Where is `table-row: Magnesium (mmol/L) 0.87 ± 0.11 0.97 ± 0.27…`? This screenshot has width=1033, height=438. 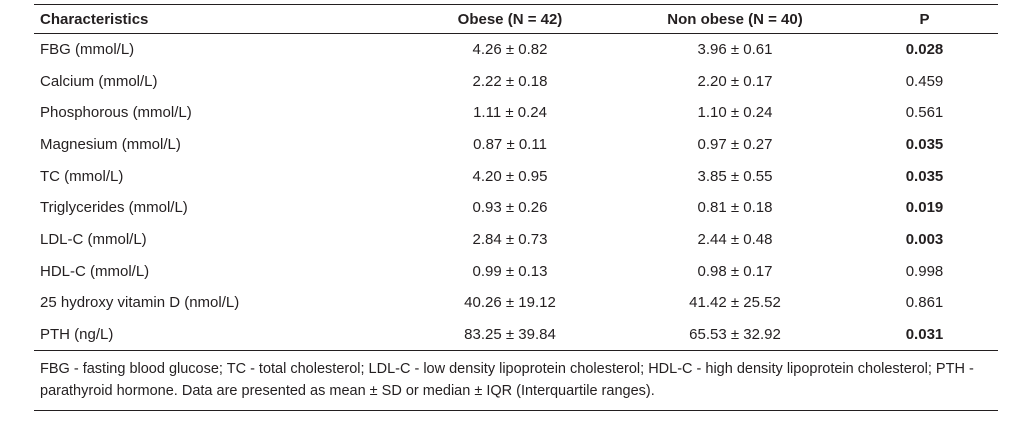 table-row: Magnesium (mmol/L) 0.87 ± 0.11 0.97 ± 0.27… is located at coordinates (516, 145).